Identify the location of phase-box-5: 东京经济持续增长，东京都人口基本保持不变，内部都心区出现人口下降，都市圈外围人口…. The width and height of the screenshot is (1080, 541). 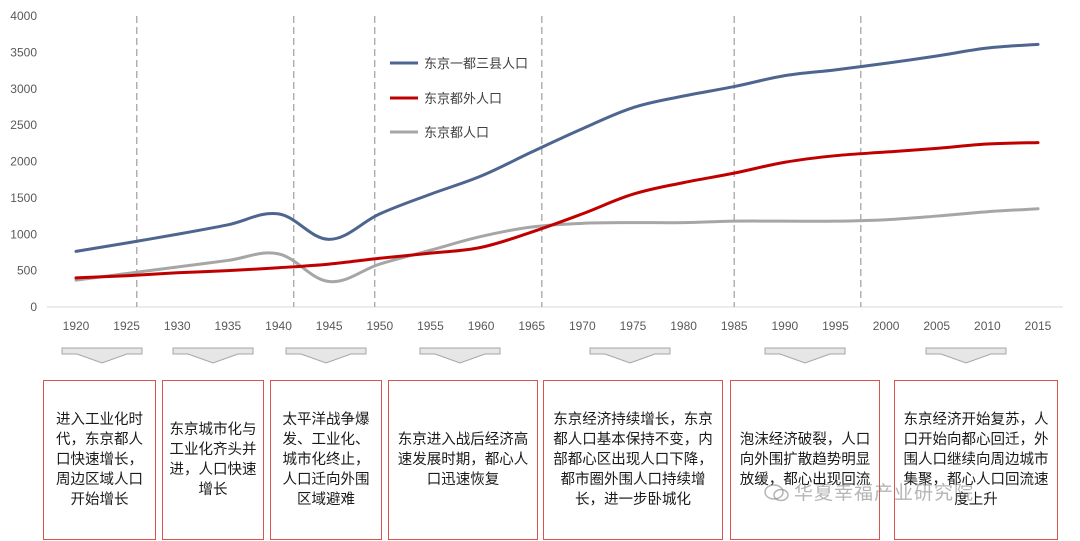
(633, 460).